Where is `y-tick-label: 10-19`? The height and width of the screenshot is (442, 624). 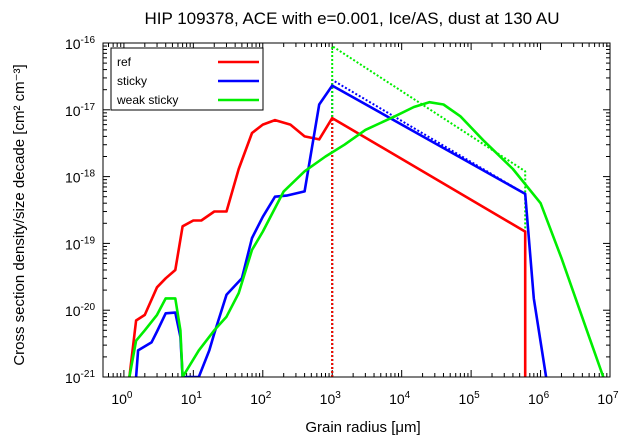 y-tick-label: 10-19 is located at coordinates (80, 243).